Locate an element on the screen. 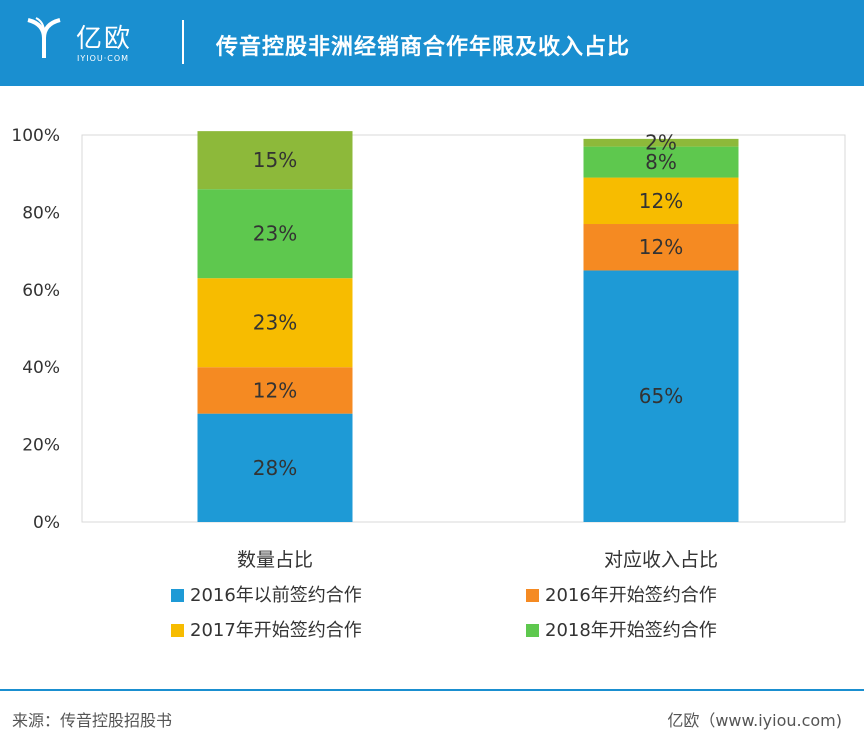 Image resolution: width=864 pixels, height=745 pixels. y-tick-label: 60% is located at coordinates (41, 291).